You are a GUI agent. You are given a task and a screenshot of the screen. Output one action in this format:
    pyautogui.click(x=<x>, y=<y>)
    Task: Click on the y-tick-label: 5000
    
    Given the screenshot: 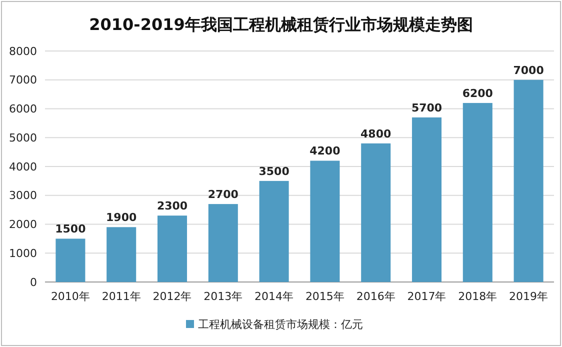 What is the action you would take?
    pyautogui.click(x=23, y=137)
    